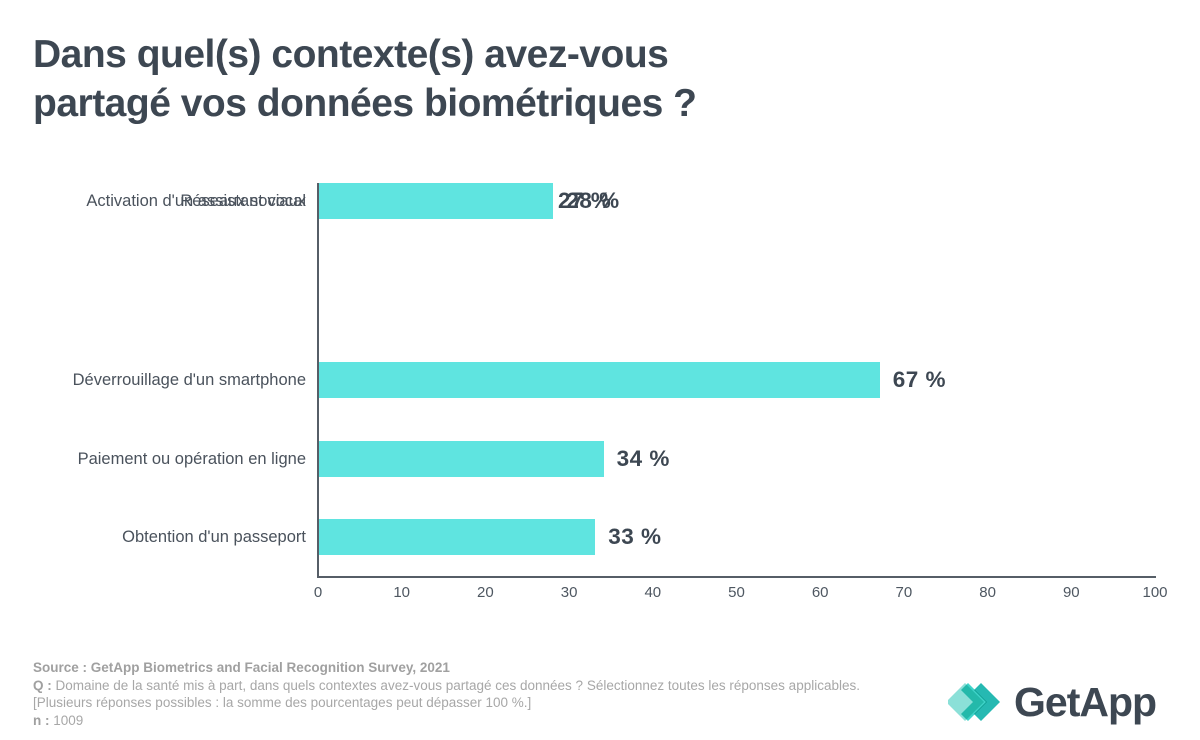  Describe the element at coordinates (365, 103) in the screenshot. I see `title-line-2: partagé vos données biométriques ?` at that location.